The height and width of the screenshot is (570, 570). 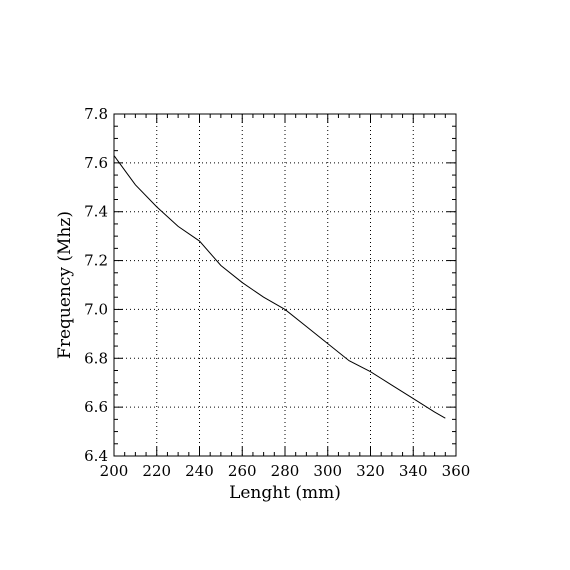 I want to click on x-tick-label: 300, so click(x=327, y=471).